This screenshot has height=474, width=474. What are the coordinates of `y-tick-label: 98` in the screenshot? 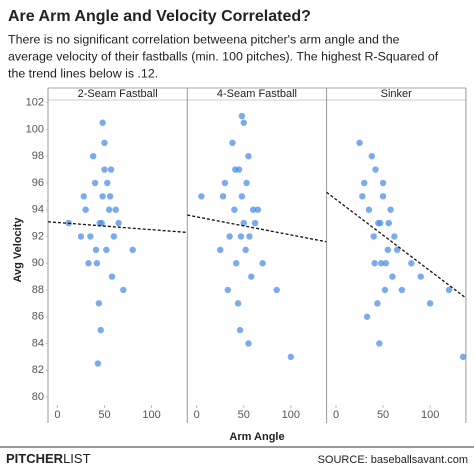 It's located at (38, 156).